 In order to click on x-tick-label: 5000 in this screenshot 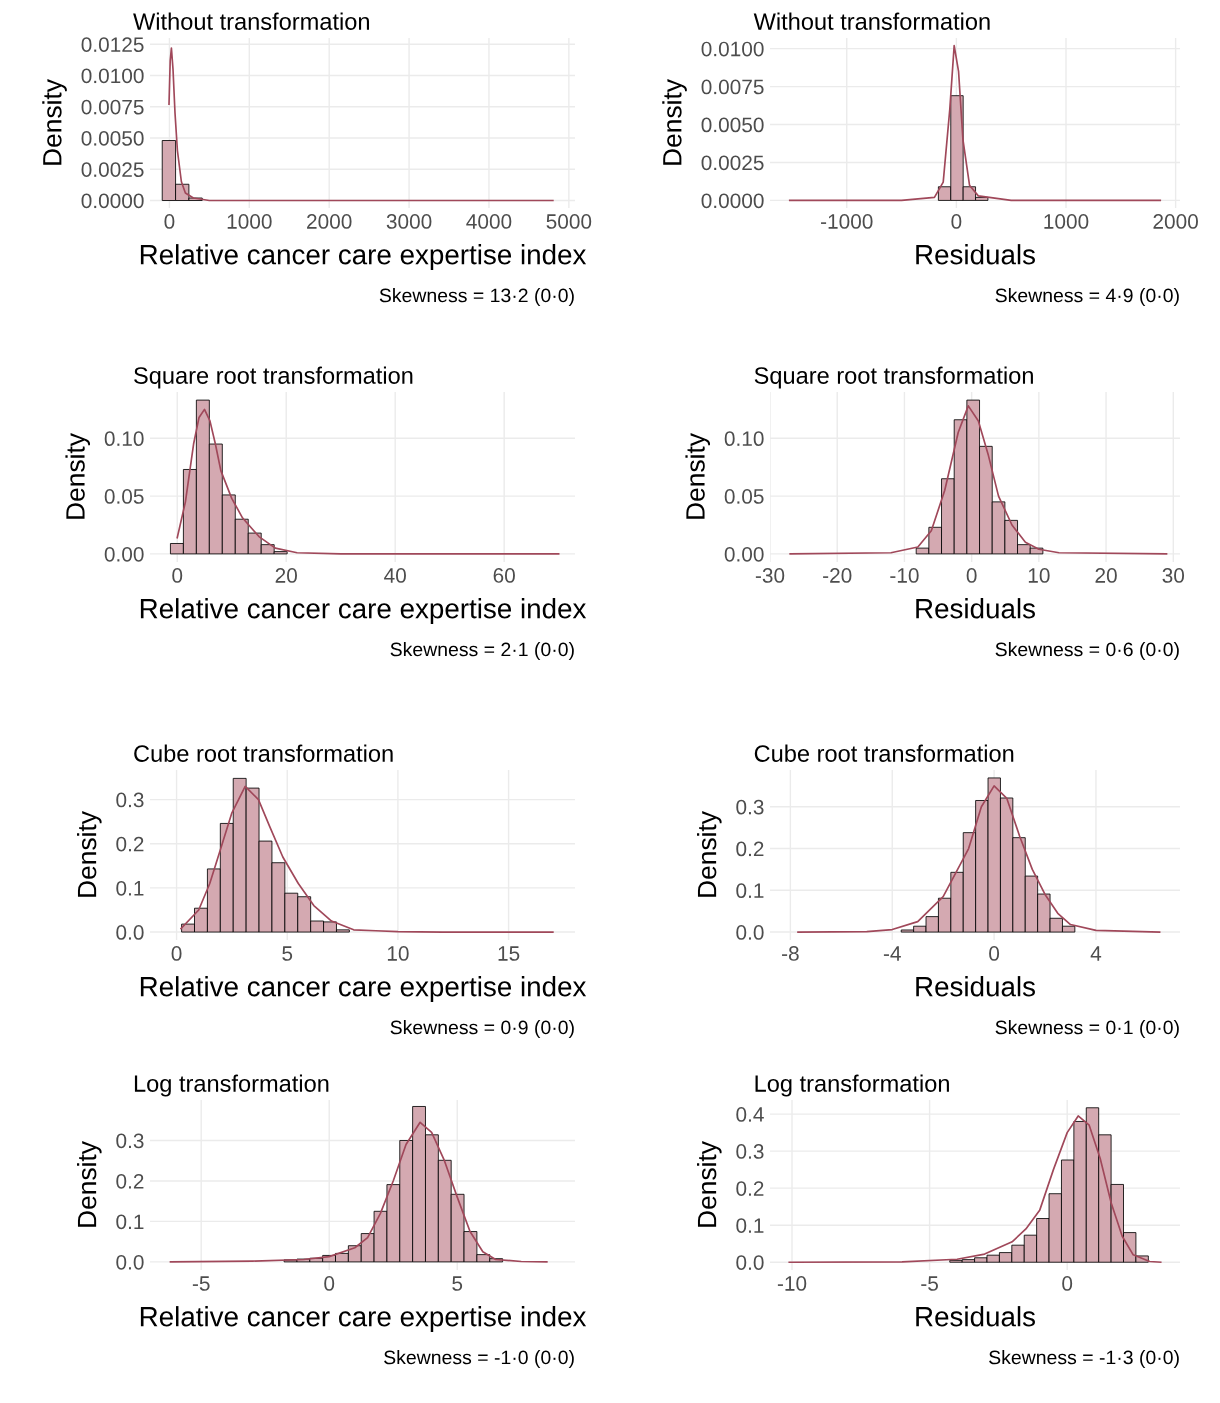, I will do `click(569, 221)`.